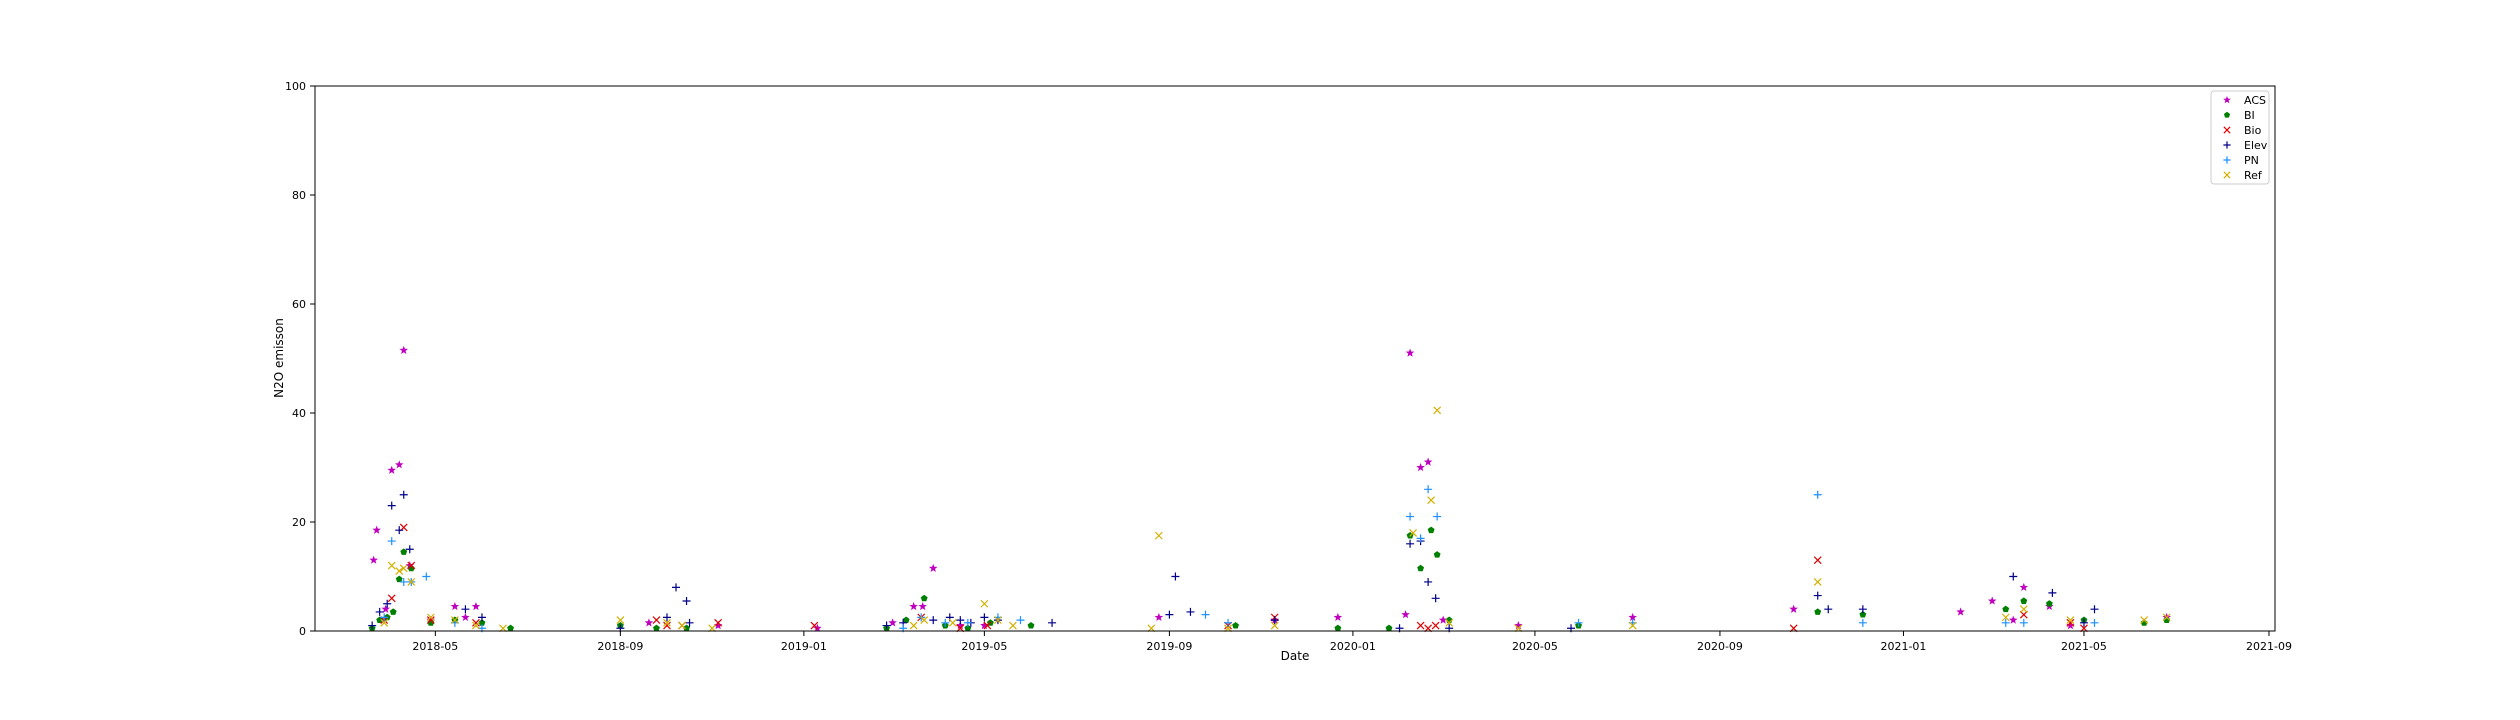  I want to click on series-bio, so click(1234, 578).